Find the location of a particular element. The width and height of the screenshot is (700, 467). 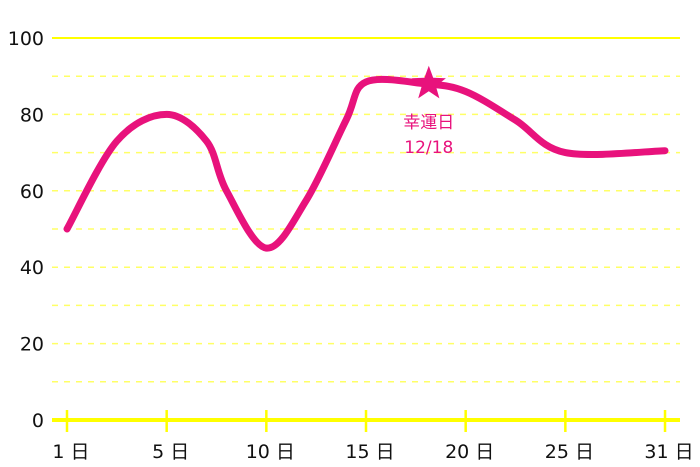

x-tick-label: 5 日 is located at coordinates (170, 452).